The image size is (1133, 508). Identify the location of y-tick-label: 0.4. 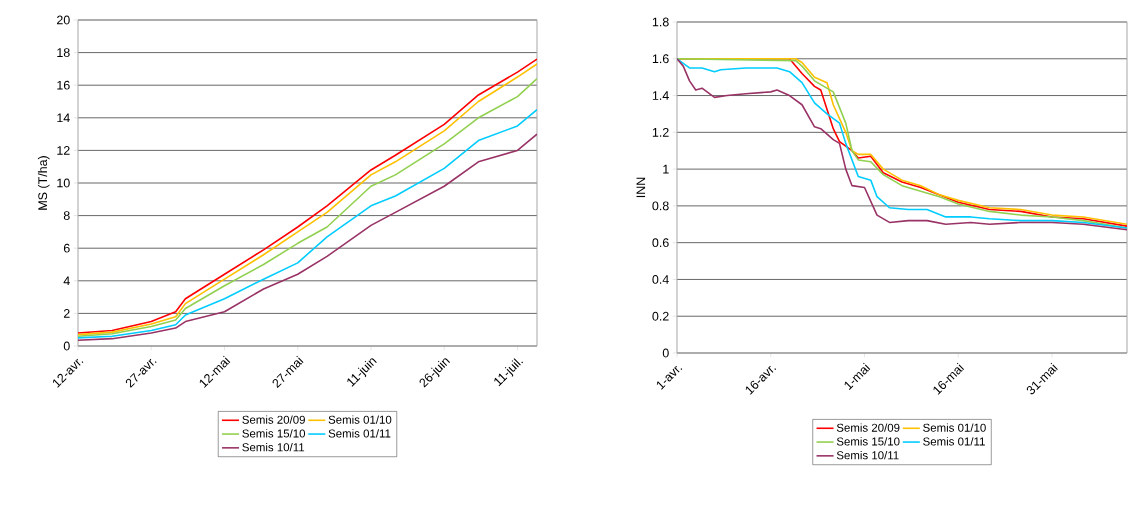
(660, 279).